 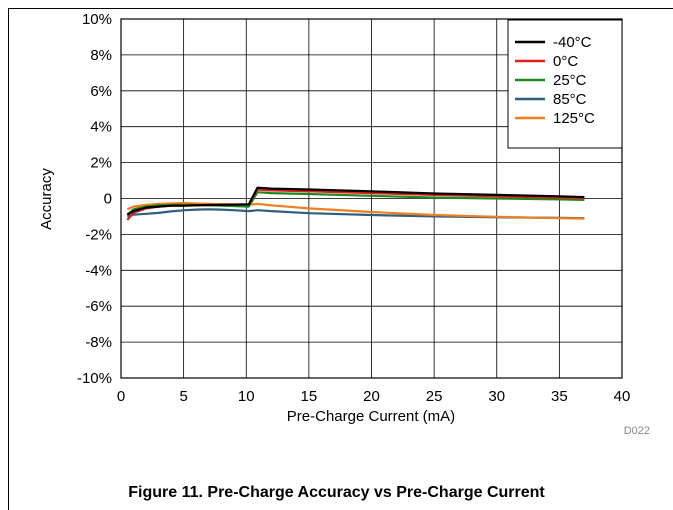 I want to click on x-tick-label: 20, so click(x=371, y=396).